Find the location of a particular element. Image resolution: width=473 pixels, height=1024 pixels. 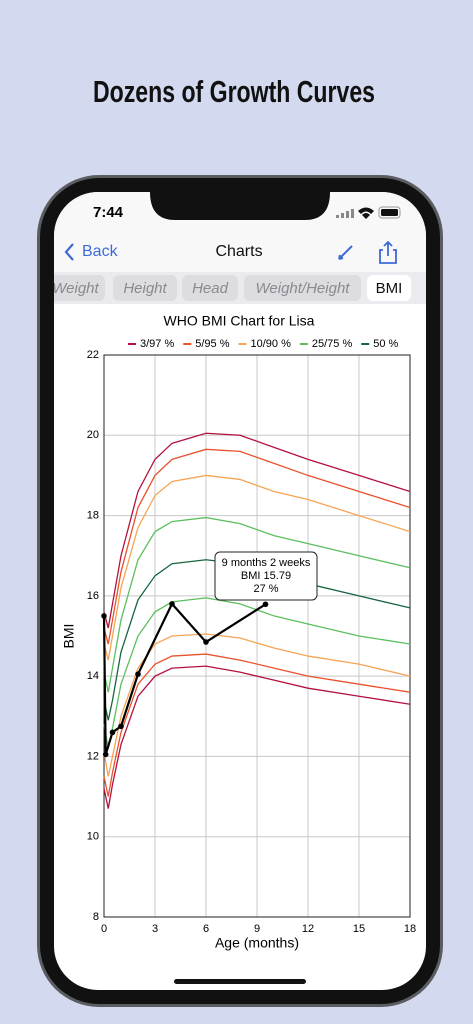

tooltip-line: BMI 15.79 is located at coordinates (266, 576).